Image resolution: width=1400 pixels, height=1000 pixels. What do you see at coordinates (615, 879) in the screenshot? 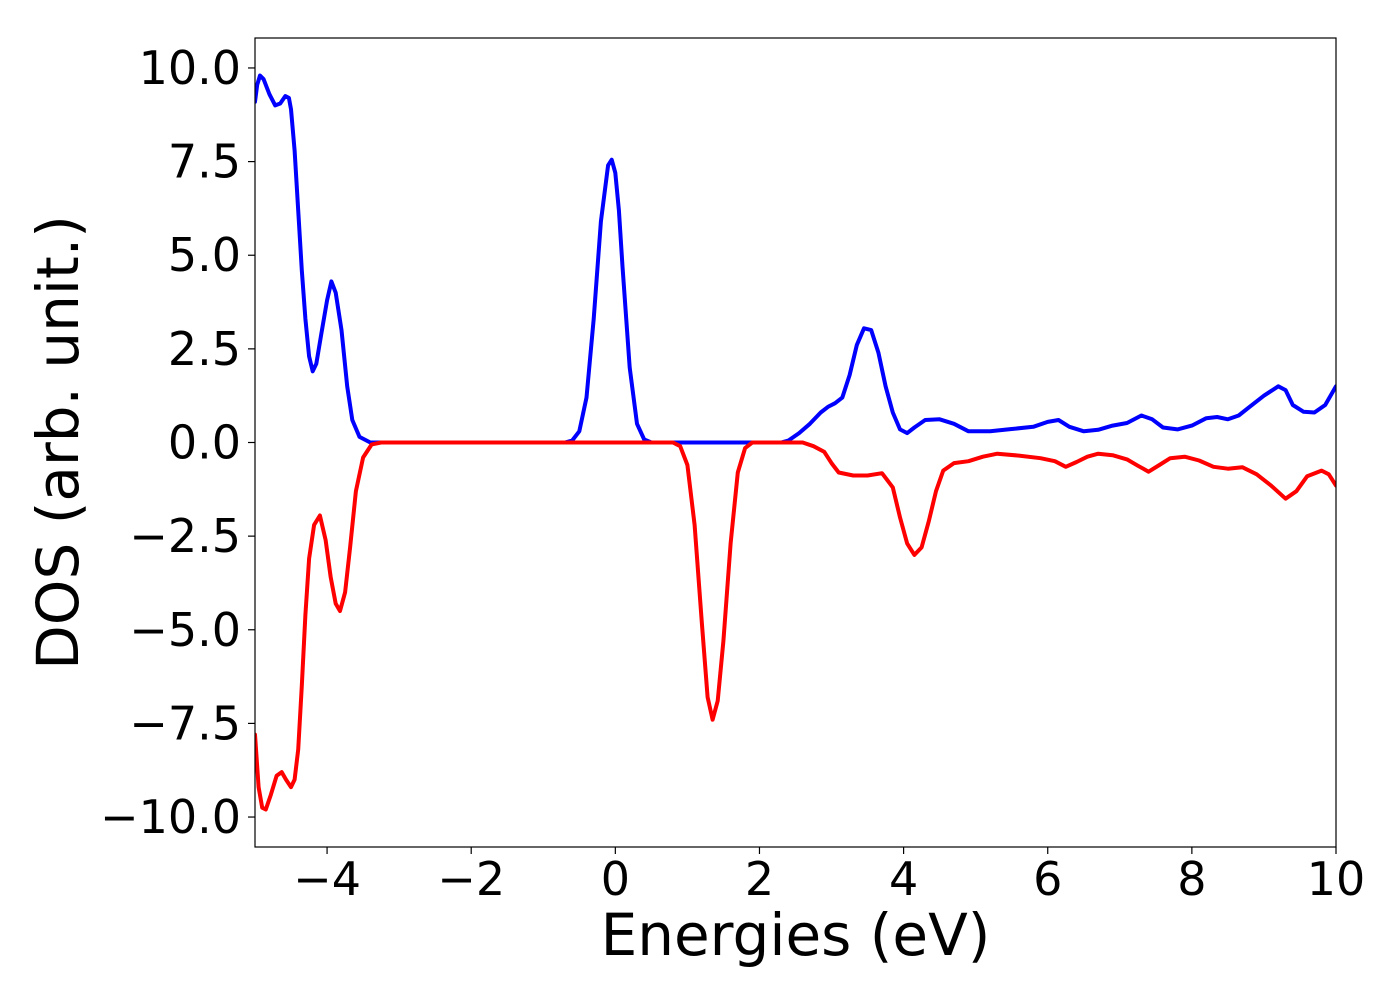
I see `x-tick-label: 0` at bounding box center [615, 879].